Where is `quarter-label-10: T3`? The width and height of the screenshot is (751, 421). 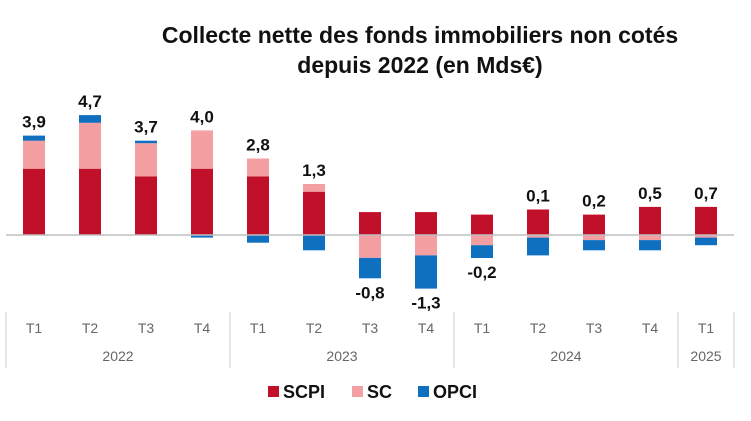
quarter-label-10: T3 is located at coordinates (594, 328).